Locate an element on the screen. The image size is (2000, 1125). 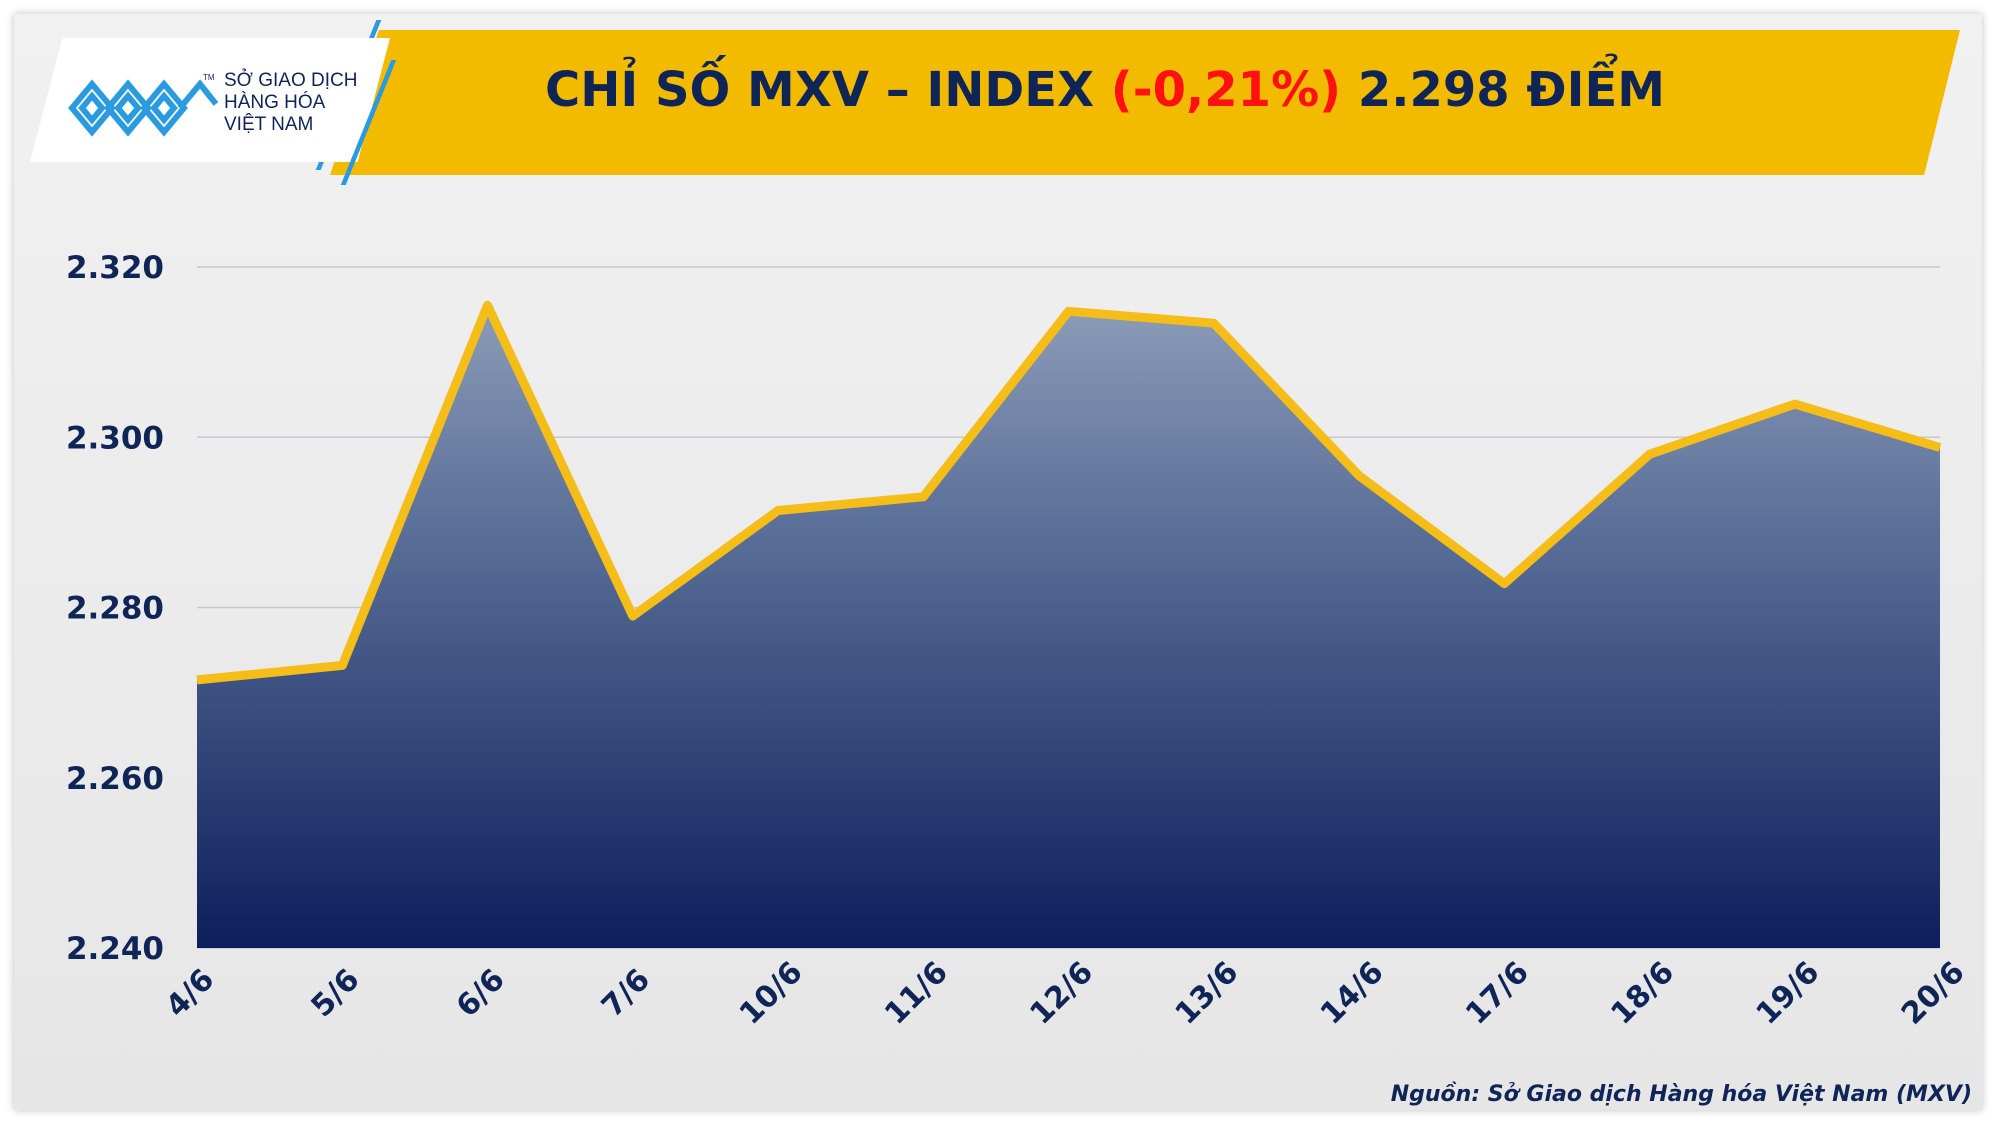
x-tick-label: 6/6 is located at coordinates (481, 993).